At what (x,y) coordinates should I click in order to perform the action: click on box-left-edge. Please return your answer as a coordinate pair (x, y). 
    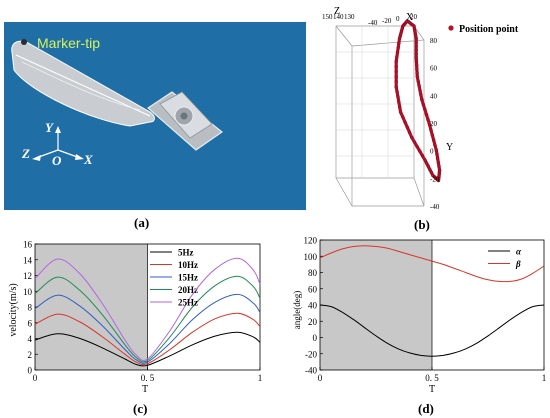
    Looking at the image, I should click on (344, 36).